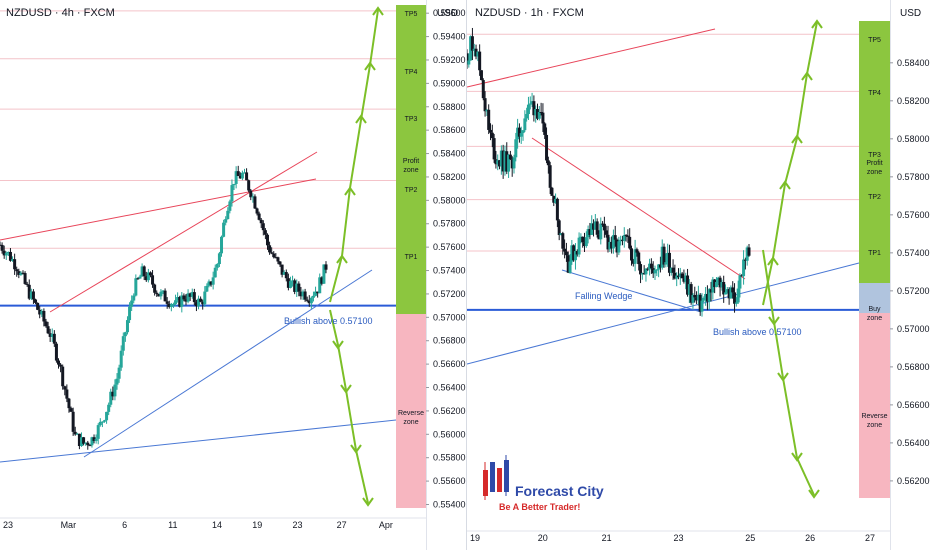  Describe the element at coordinates (386, 525) in the screenshot. I see `time-tick-label: Apr` at that location.